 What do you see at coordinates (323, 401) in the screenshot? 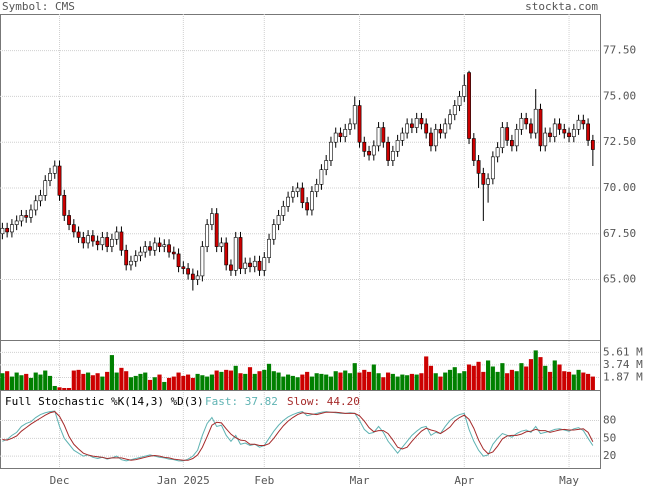
I see `legend-label: Slow: 44.20` at bounding box center [323, 401].